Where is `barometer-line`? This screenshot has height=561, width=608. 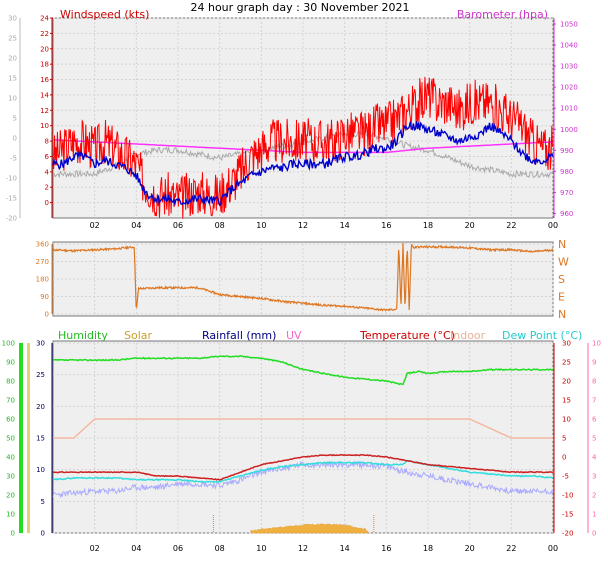
barometer-line is located at coordinates (303, 146).